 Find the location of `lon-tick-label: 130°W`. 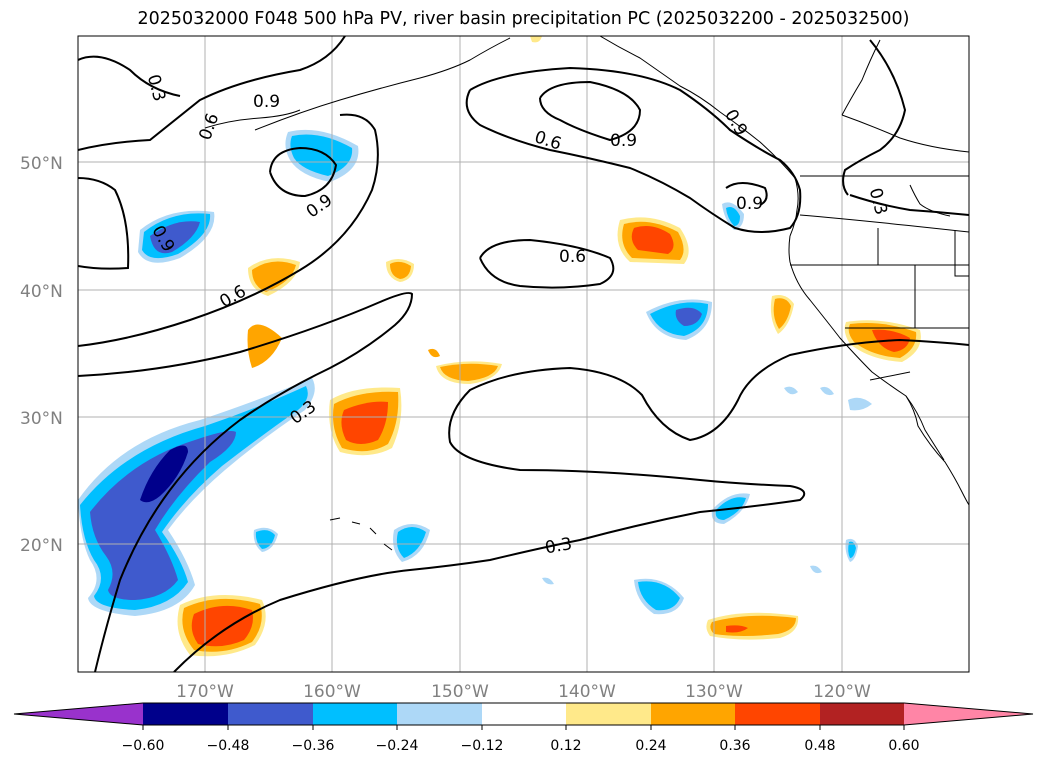

lon-tick-label: 130°W is located at coordinates (714, 692).